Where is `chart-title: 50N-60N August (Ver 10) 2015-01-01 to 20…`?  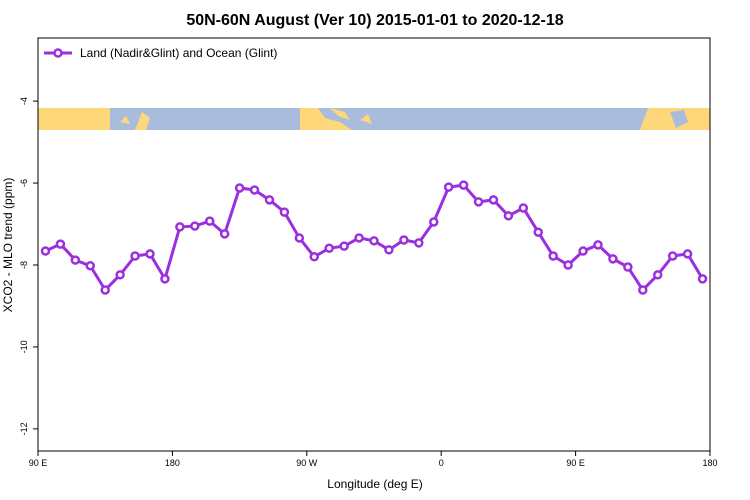 chart-title: 50N-60N August (Ver 10) 2015-01-01 to 20… is located at coordinates (374, 20).